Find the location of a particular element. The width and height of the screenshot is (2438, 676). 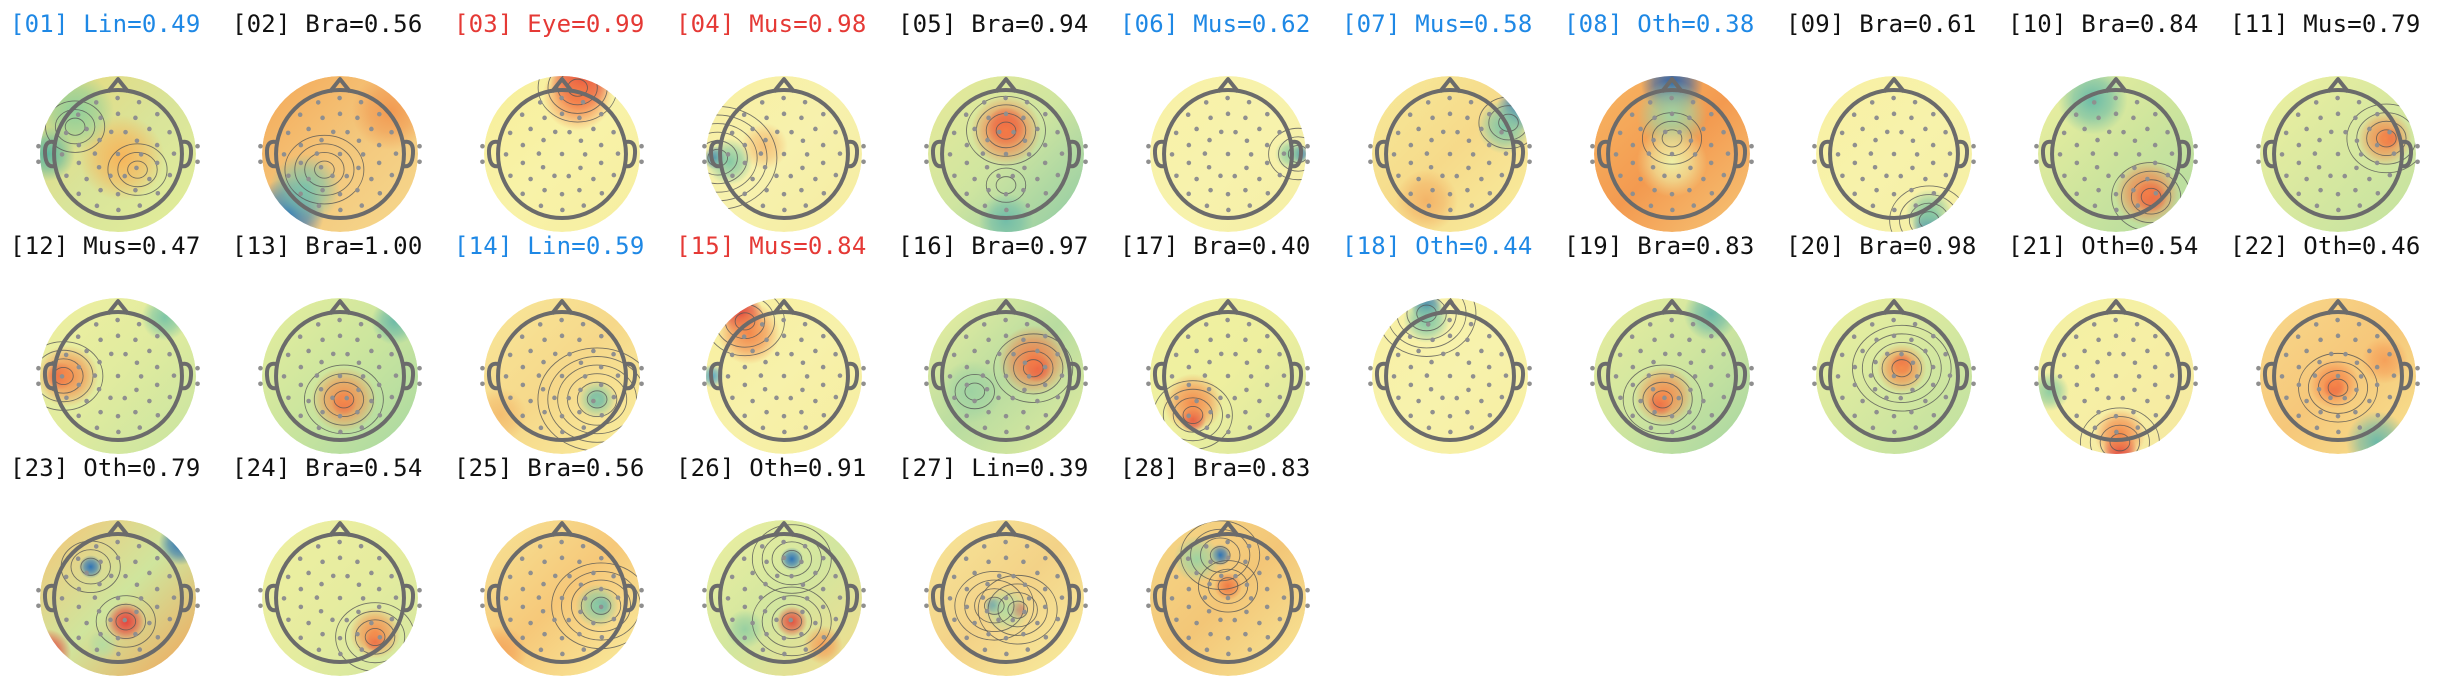

component-label: [18] Oth=0.44 is located at coordinates (1437, 246).